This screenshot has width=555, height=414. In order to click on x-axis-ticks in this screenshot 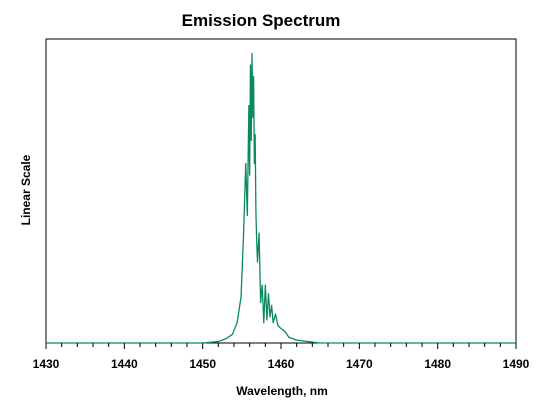, I will do `click(281, 346)`.